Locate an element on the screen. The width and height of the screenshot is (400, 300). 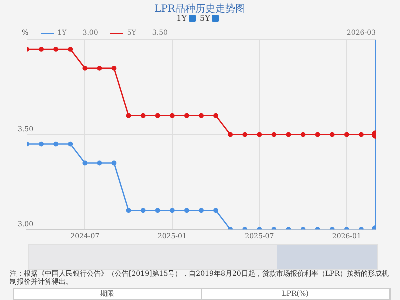
text: 1Y is located at coordinates (181, 18).